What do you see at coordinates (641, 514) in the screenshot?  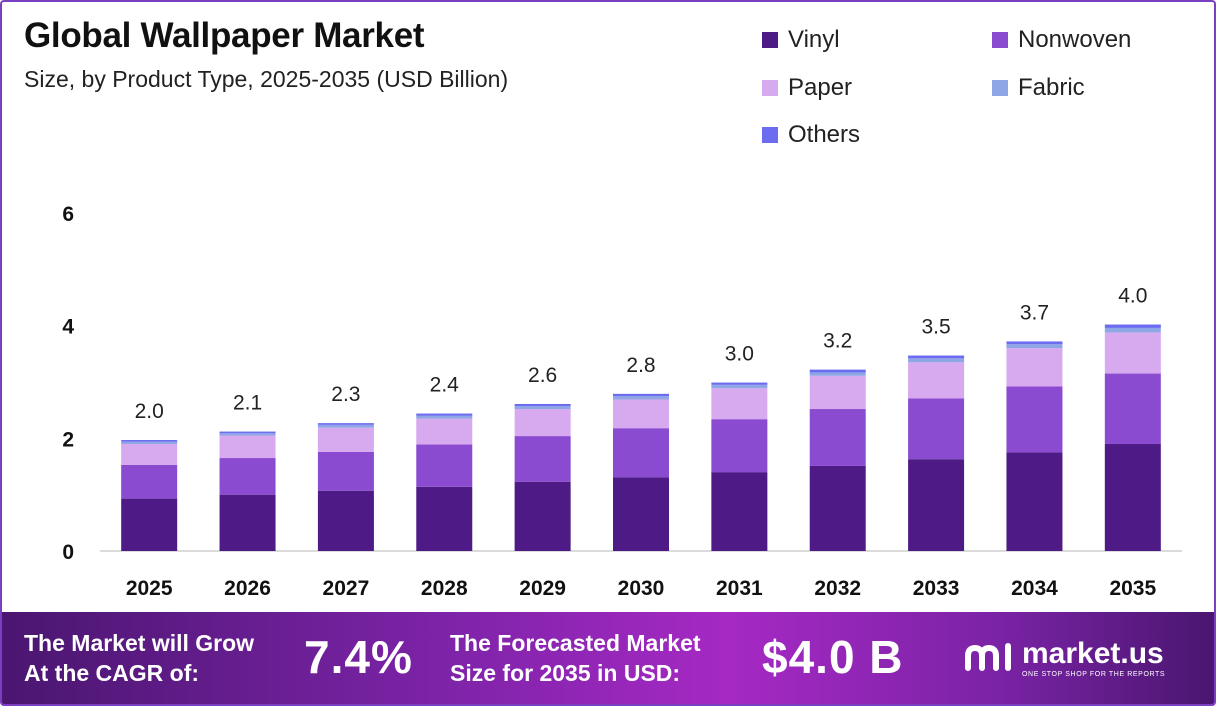 I see `bar-segment-vinyl-2030` at bounding box center [641, 514].